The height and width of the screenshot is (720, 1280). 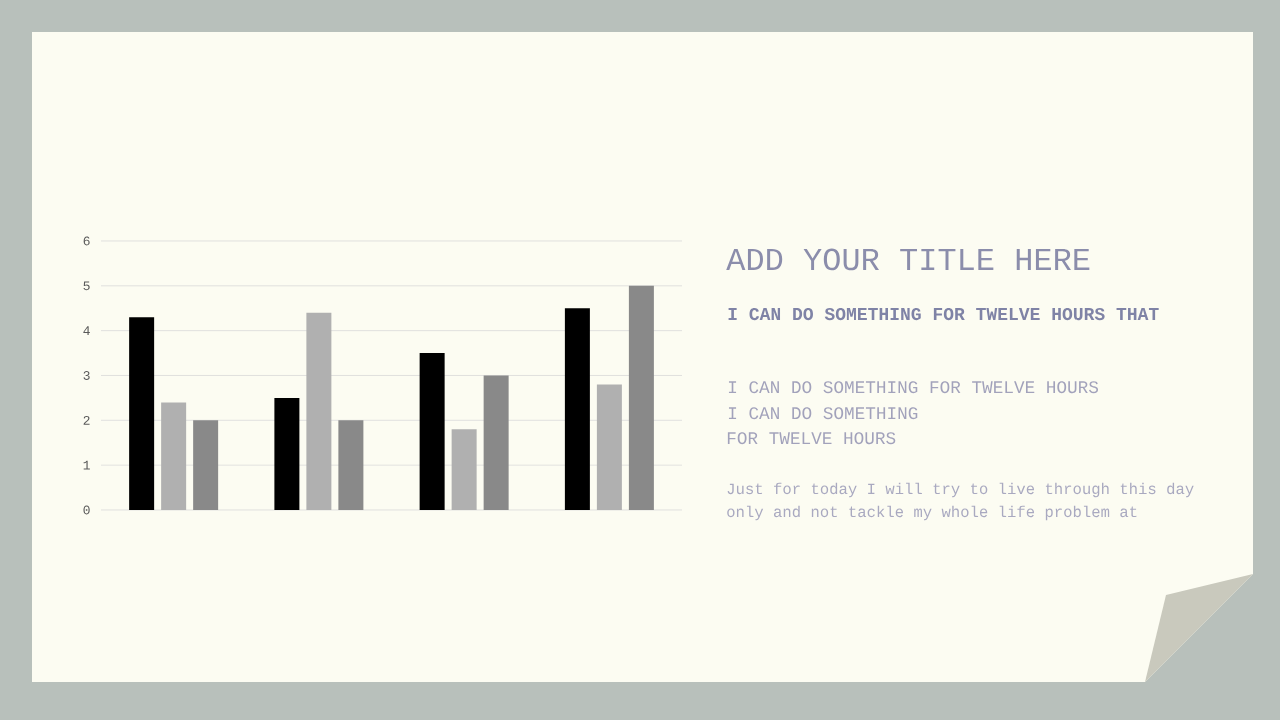 What do you see at coordinates (86, 465) in the screenshot?
I see `y-tick-label: 1` at bounding box center [86, 465].